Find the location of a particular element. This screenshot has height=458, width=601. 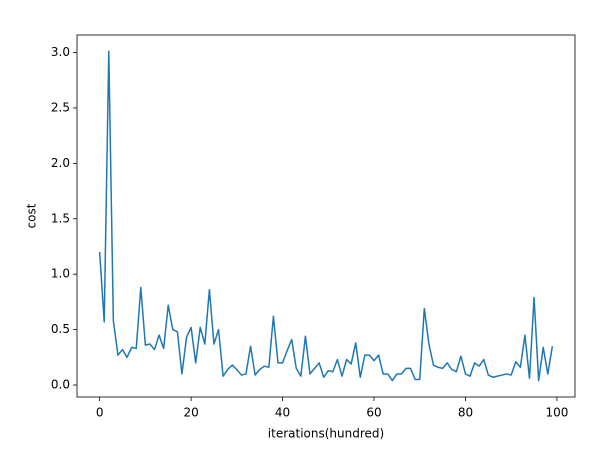

y-axis-label: cost is located at coordinates (32, 215).